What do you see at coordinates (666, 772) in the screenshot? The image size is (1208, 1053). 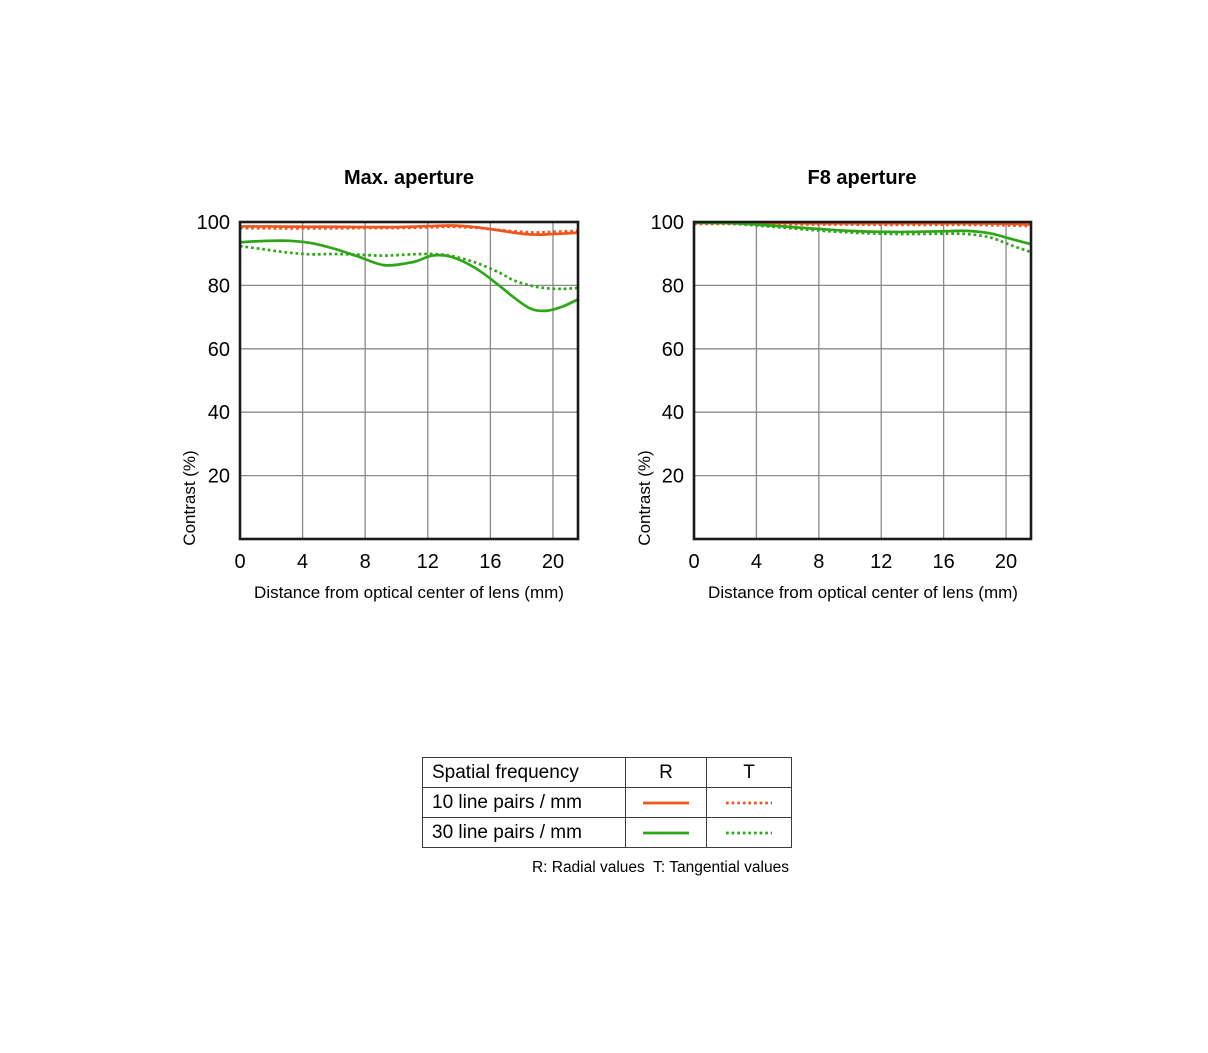 I see `legend-header-radial: R` at bounding box center [666, 772].